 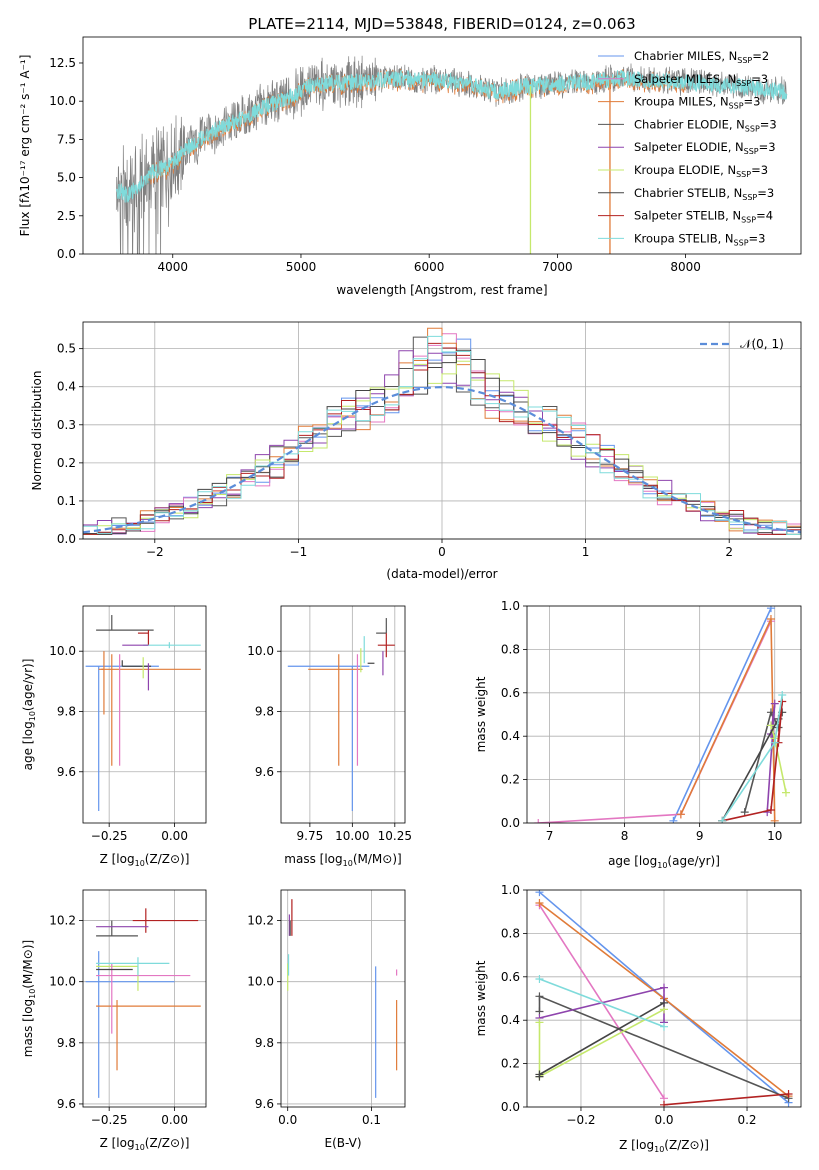 What do you see at coordinates (697, 103) in the screenshot?
I see `legend-entry: Kroupa MILES, NSSP=3` at bounding box center [697, 103].